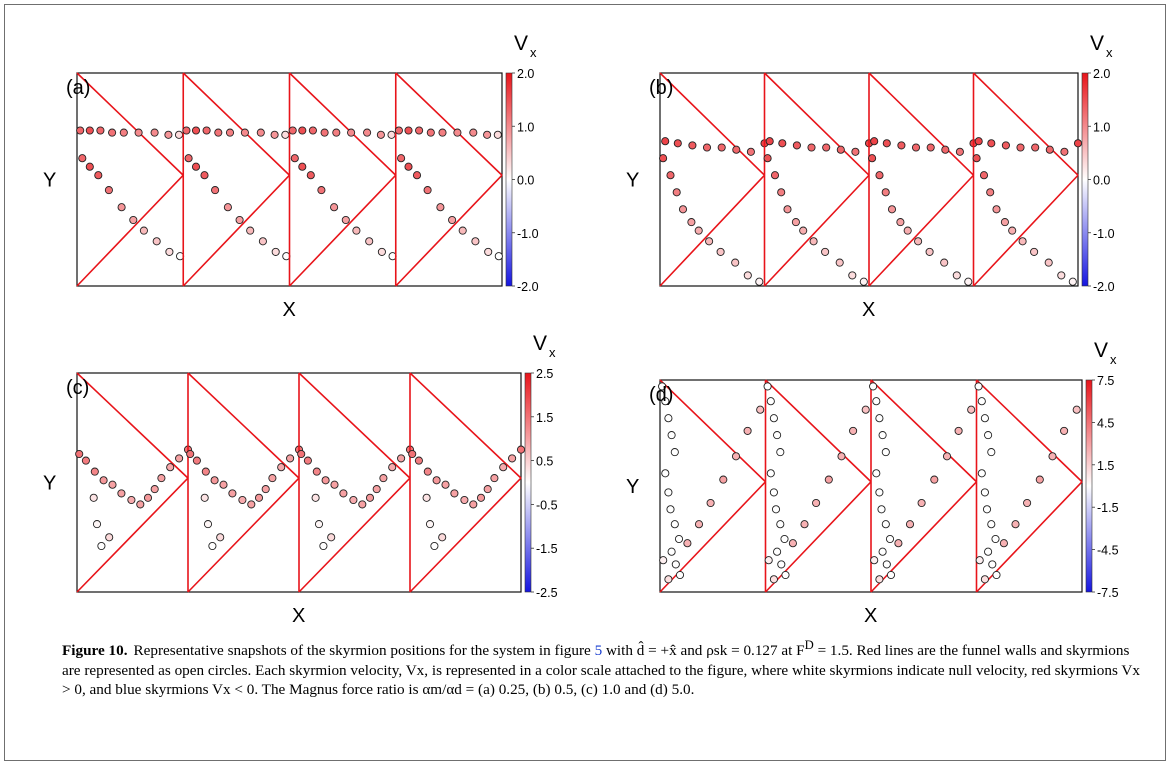 This screenshot has height=769, width=1174. I want to click on figure-reference-link: 5, so click(598, 651).